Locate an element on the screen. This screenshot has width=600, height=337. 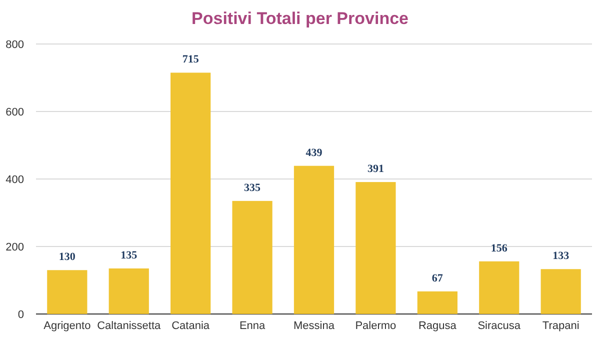
y-tick-label: 400 is located at coordinates (15, 180).